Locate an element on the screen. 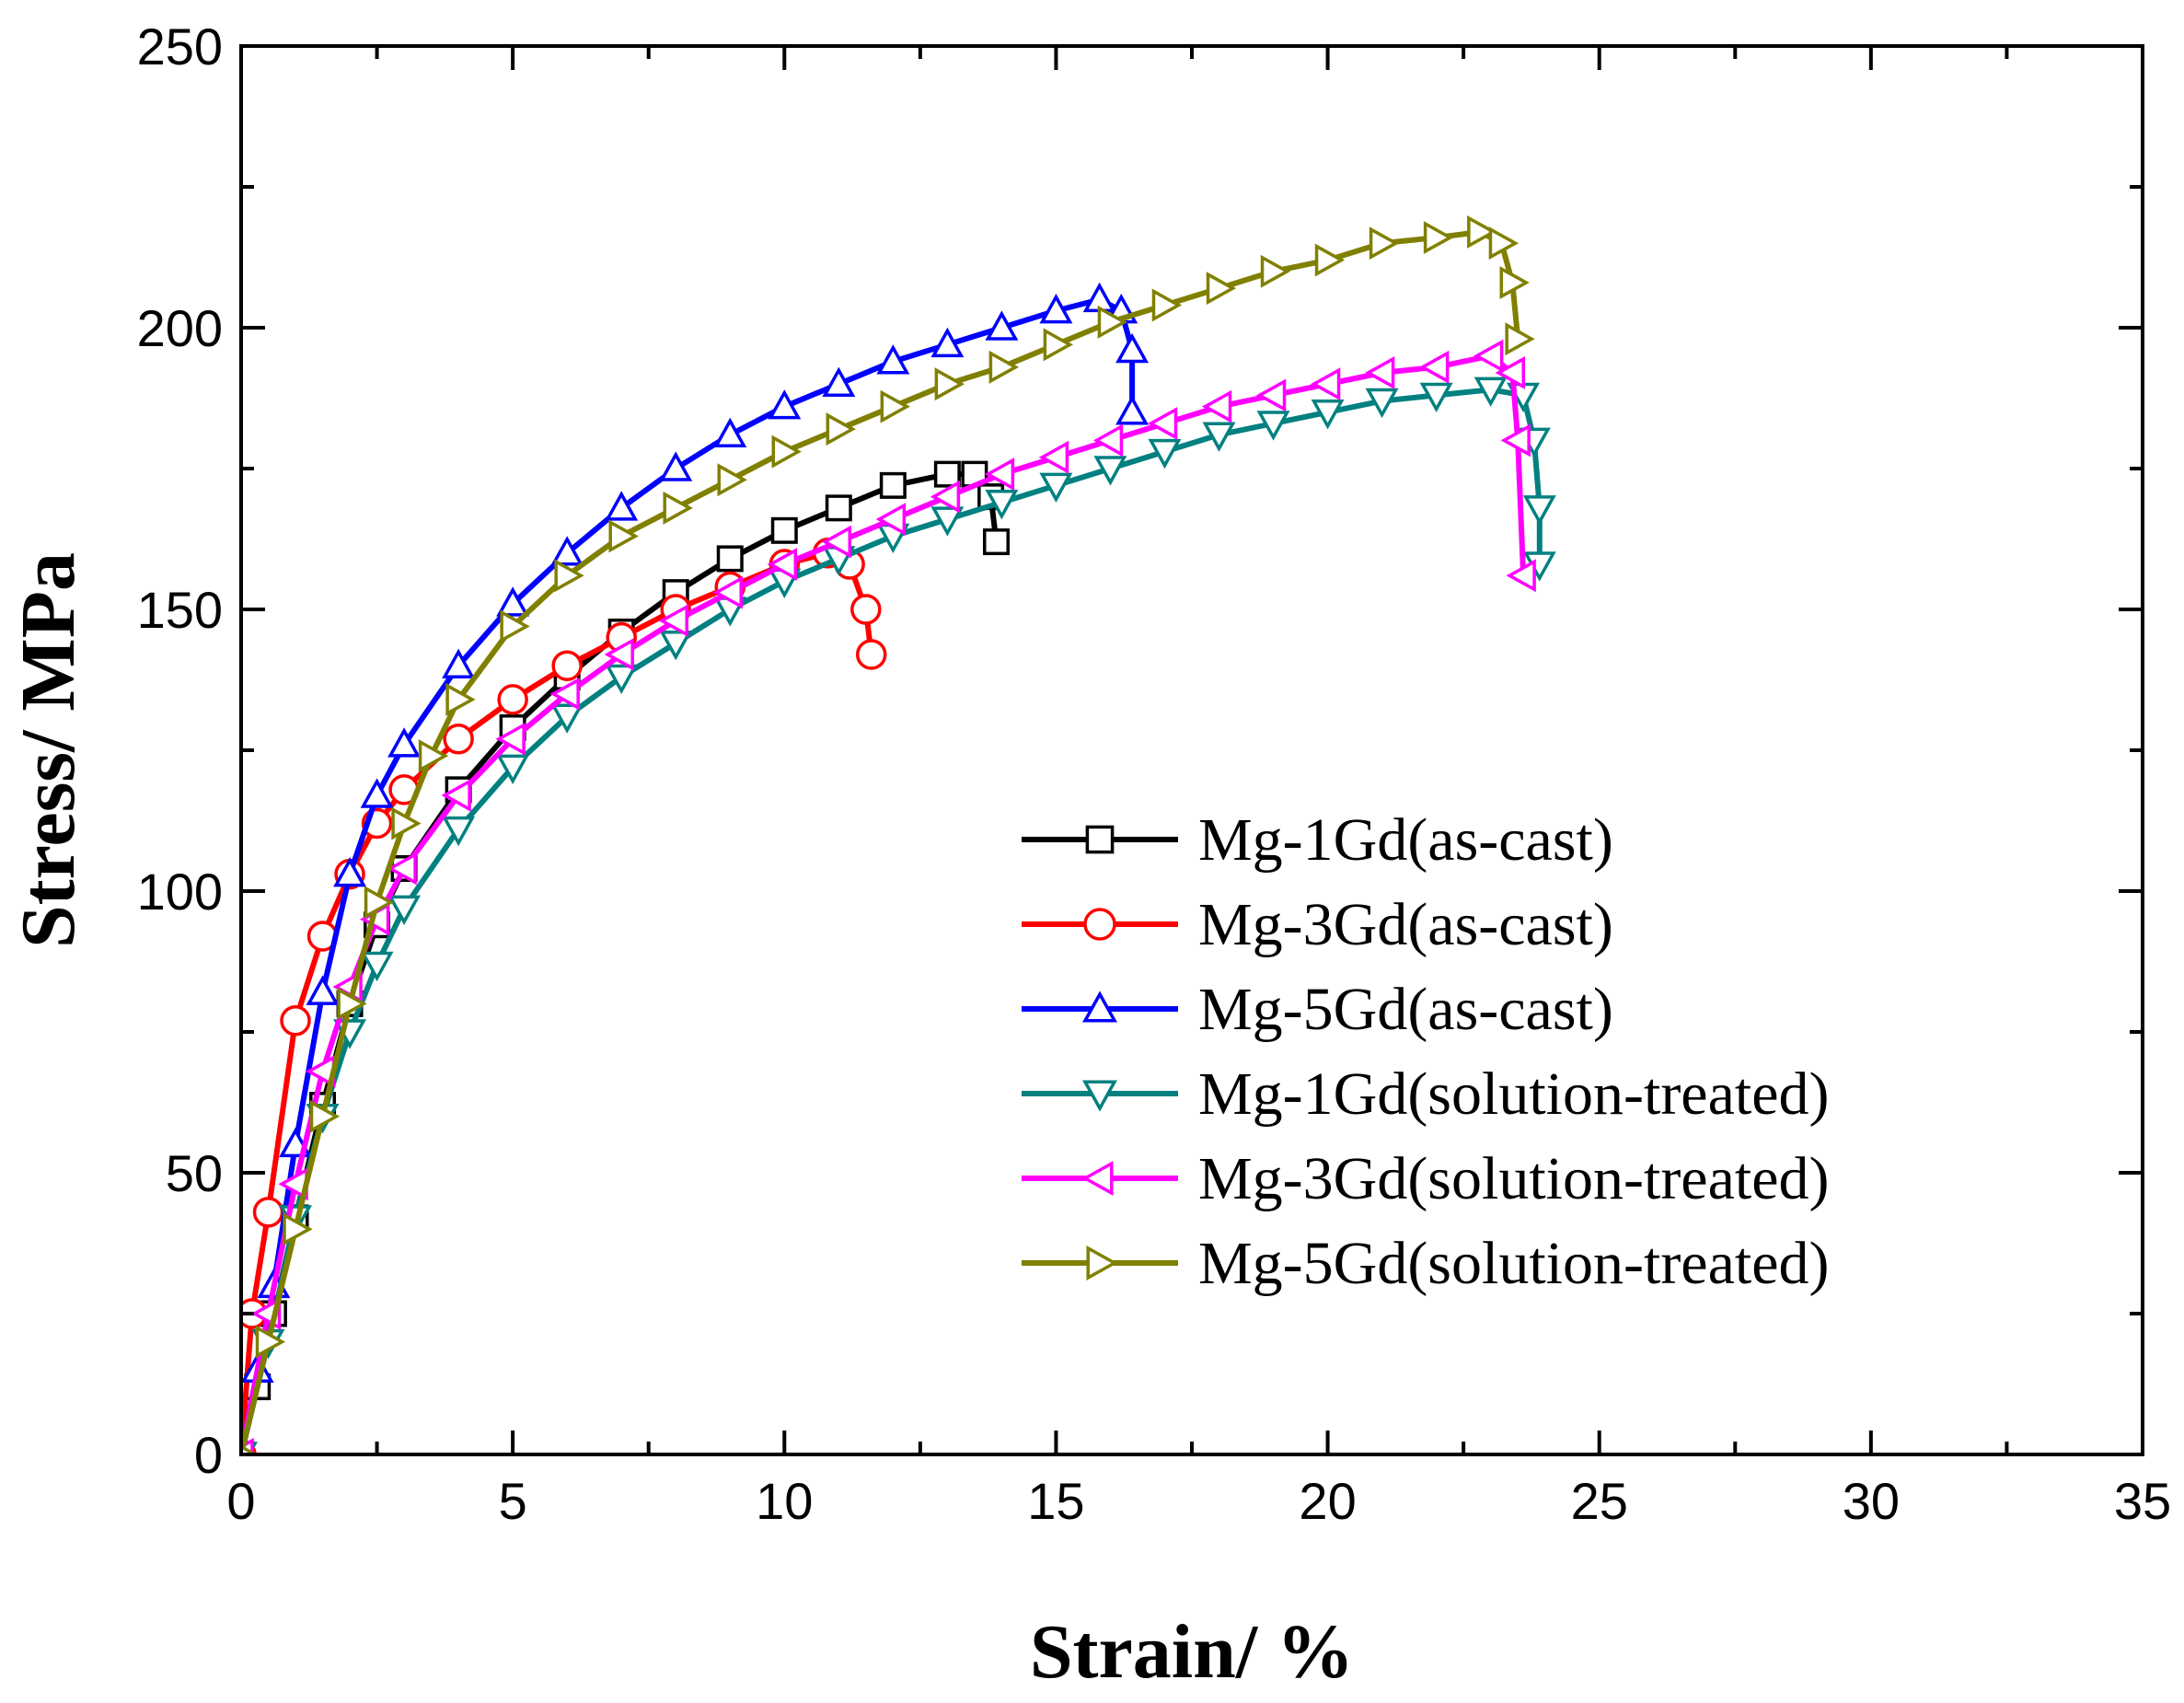  x-tick-label: 10 is located at coordinates (784, 1501).